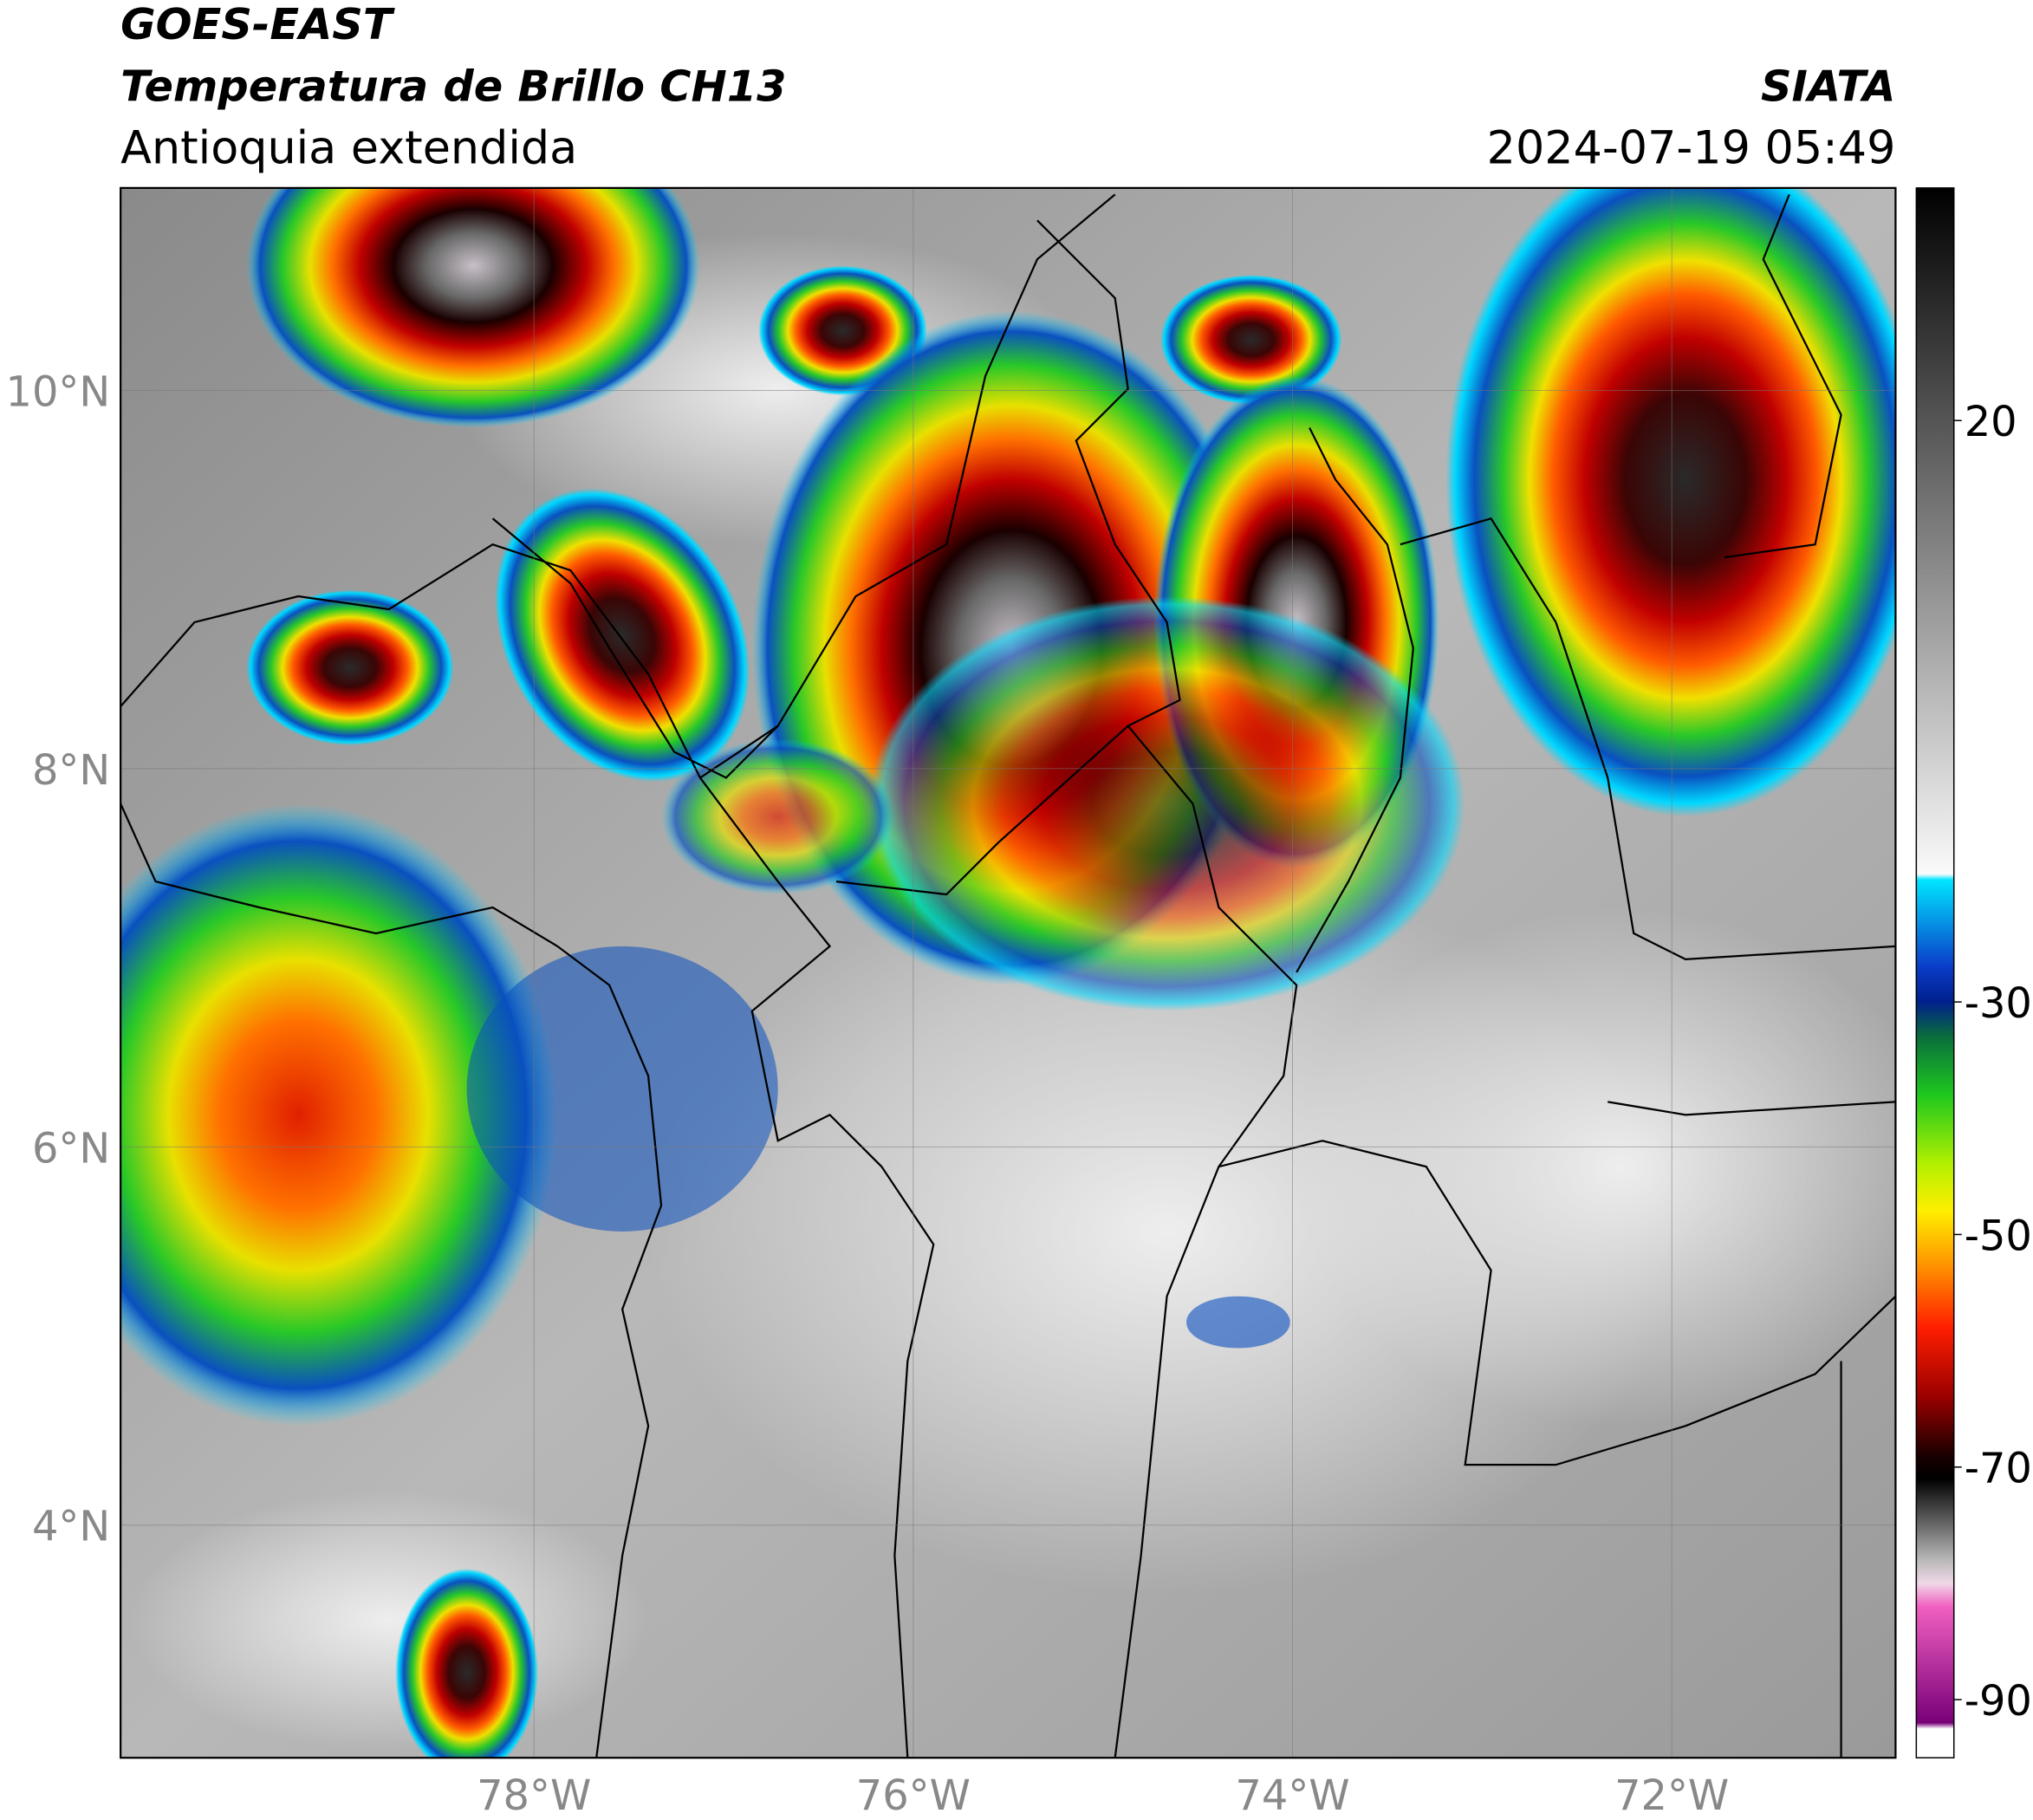 Image resolution: width=2033 pixels, height=1820 pixels. I want to click on y-tick-label: 4°N, so click(71, 1527).